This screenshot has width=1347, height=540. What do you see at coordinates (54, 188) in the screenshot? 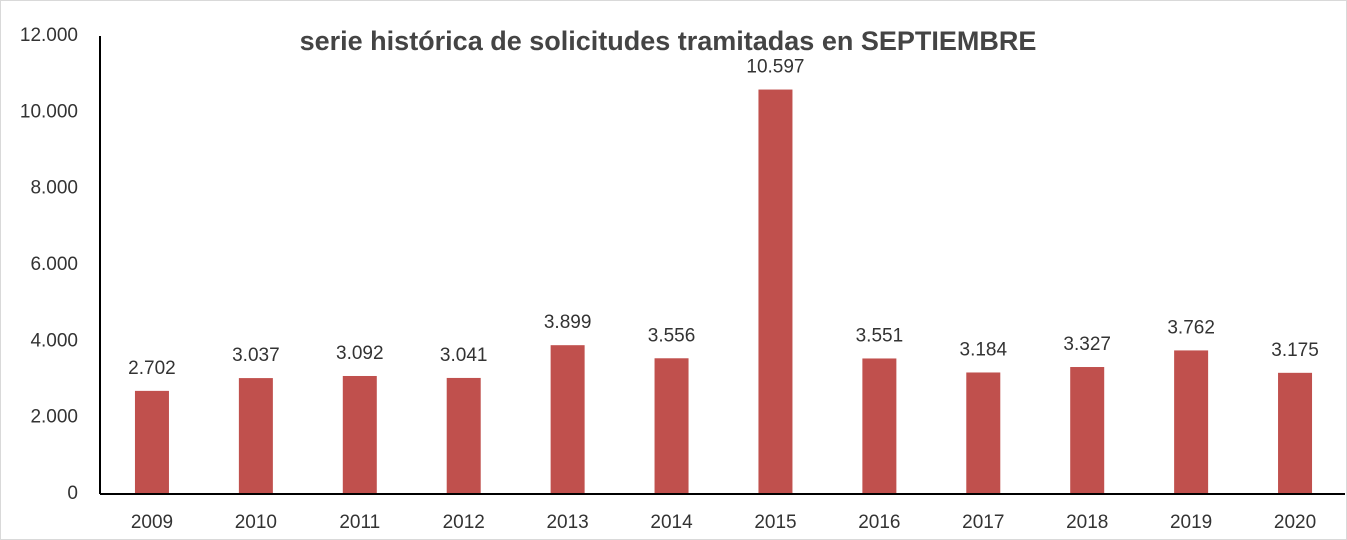
I see `y-tick-label: 8.000` at bounding box center [54, 188].